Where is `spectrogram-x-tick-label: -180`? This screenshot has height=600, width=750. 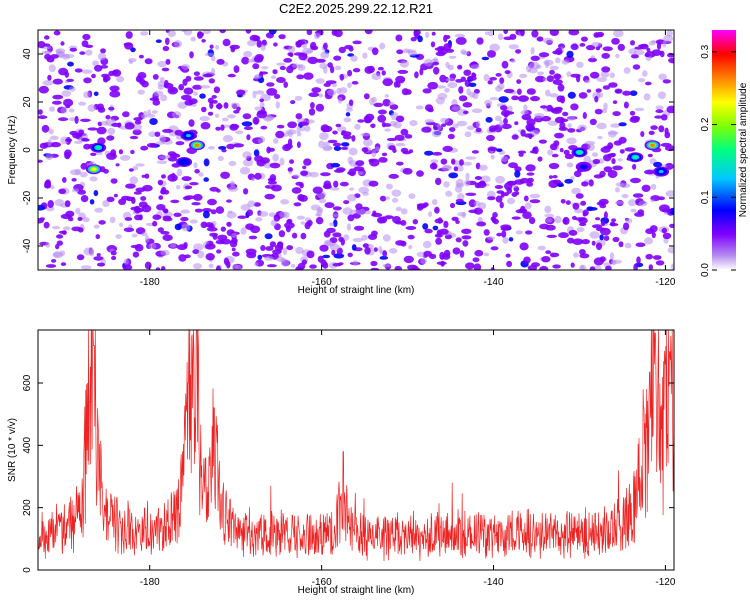
spectrogram-x-tick-label: -180 is located at coordinates (150, 282).